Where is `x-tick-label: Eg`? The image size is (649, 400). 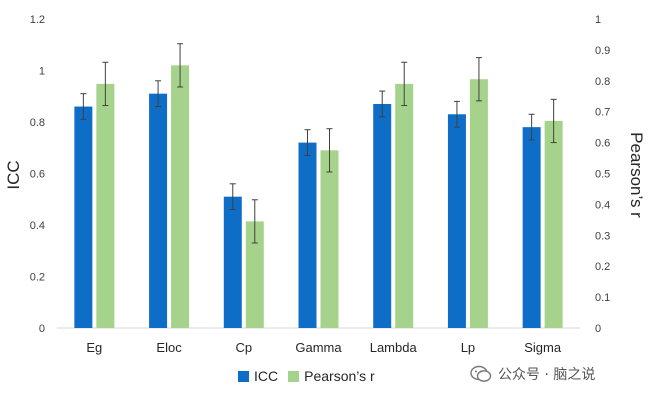 x-tick-label: Eg is located at coordinates (94, 347).